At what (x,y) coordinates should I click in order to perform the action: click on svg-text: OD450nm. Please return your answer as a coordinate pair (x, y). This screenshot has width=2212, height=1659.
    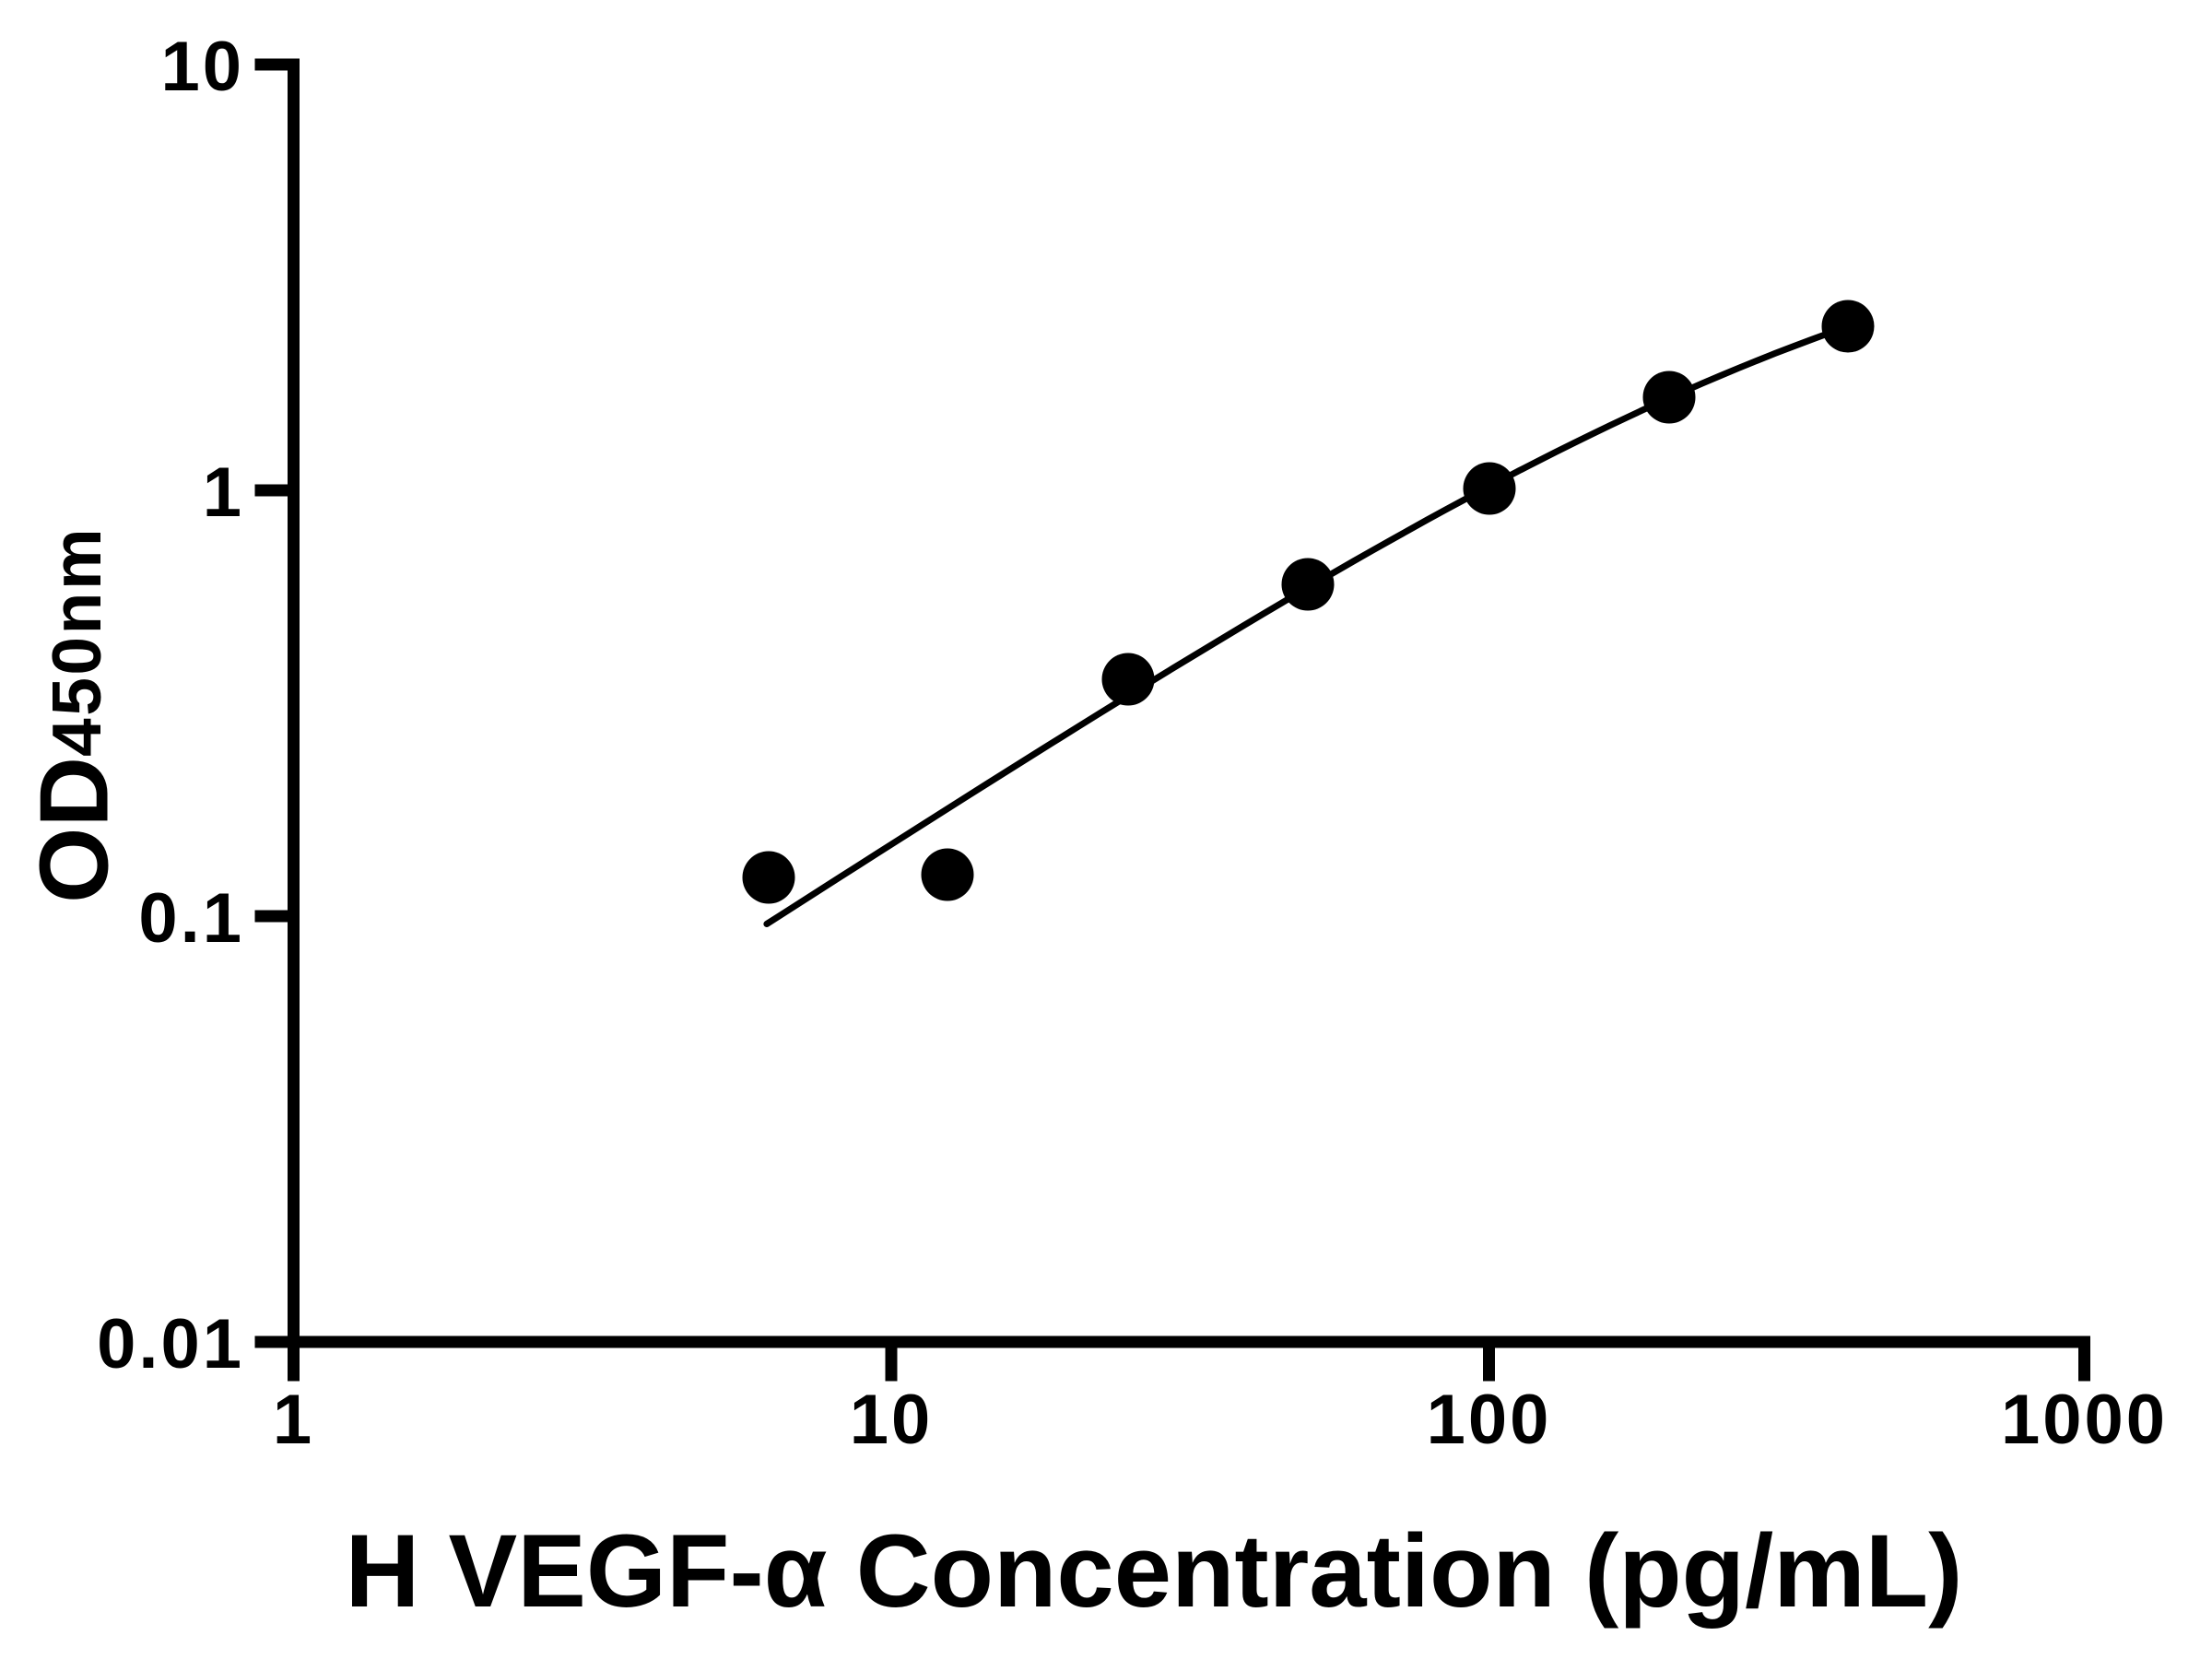
    Looking at the image, I should click on (74, 714).